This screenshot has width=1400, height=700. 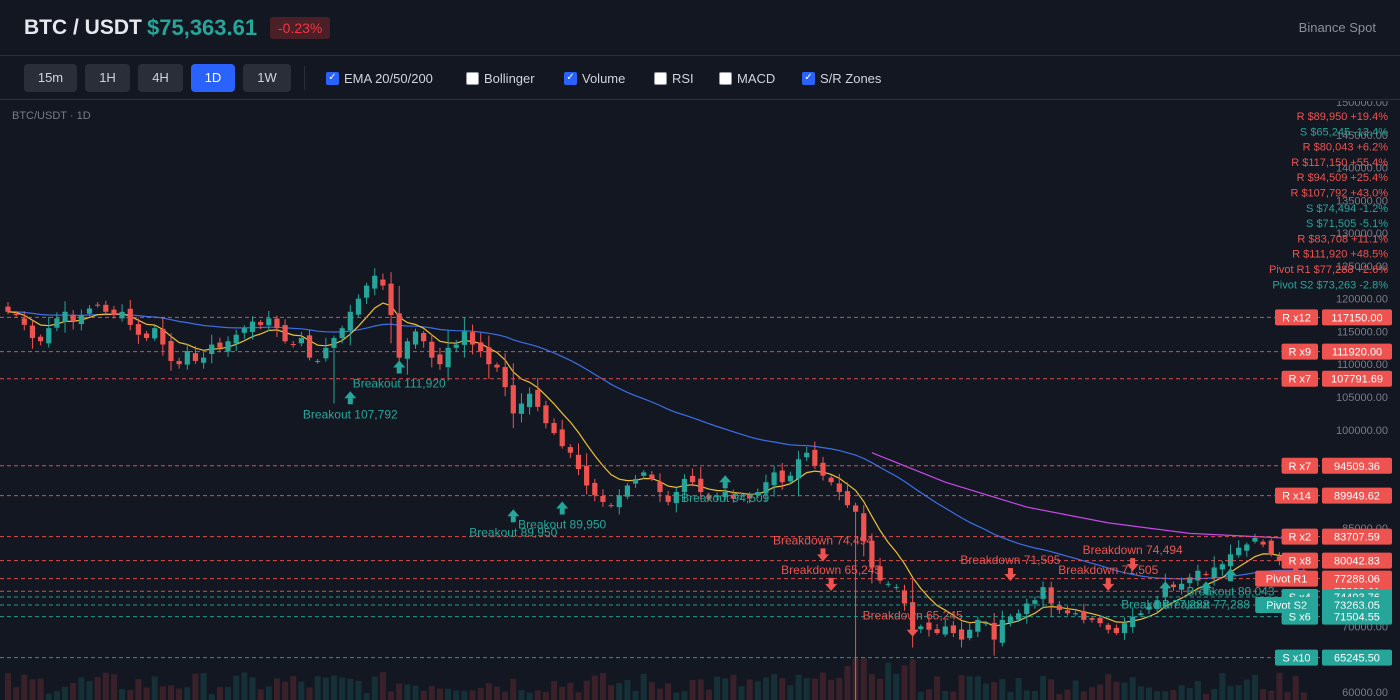 What do you see at coordinates (160, 78) in the screenshot?
I see `timeframe-4h-button: 4H` at bounding box center [160, 78].